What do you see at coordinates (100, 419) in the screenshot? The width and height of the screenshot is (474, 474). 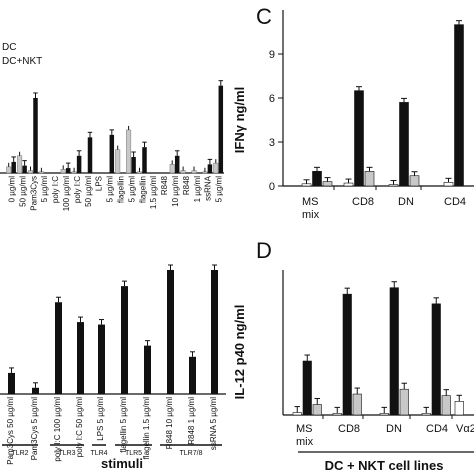 I see `tick-label-x: LPS 5 µg/ml` at bounding box center [100, 419].